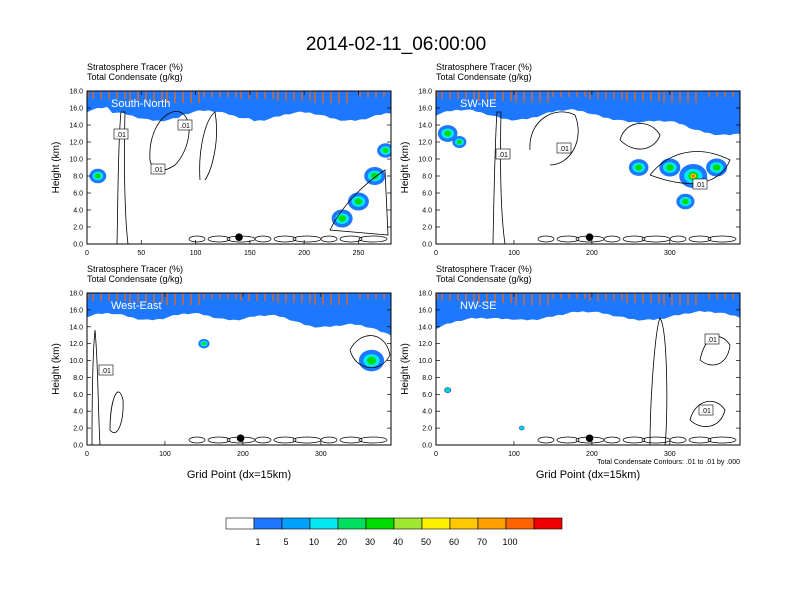  What do you see at coordinates (484, 77) in the screenshot?
I see `left-title-condensate: Total Condensate (g/kg)` at bounding box center [484, 77].